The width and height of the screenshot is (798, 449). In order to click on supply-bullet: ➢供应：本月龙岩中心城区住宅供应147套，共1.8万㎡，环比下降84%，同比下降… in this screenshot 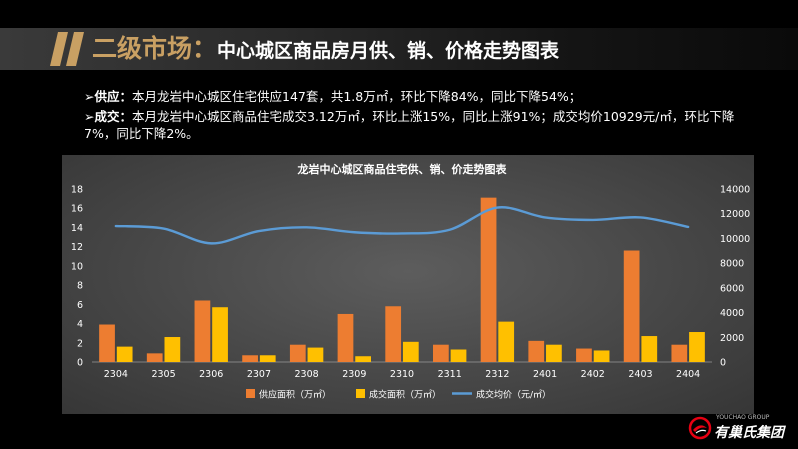, I will do `click(414, 96)`.